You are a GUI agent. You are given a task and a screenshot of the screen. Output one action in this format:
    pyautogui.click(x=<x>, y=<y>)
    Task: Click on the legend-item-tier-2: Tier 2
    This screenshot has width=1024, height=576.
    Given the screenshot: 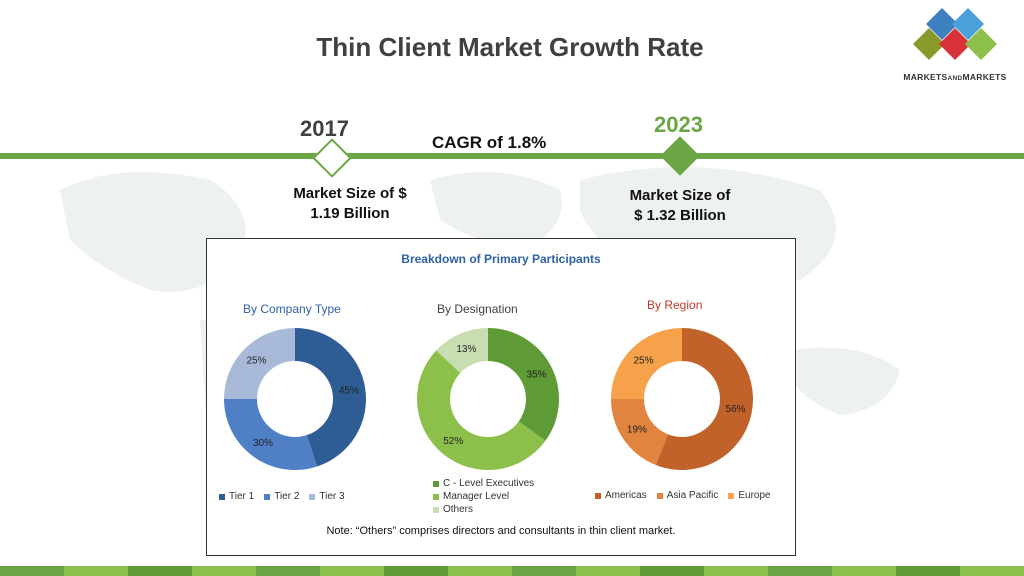 What is the action you would take?
    pyautogui.click(x=281, y=496)
    